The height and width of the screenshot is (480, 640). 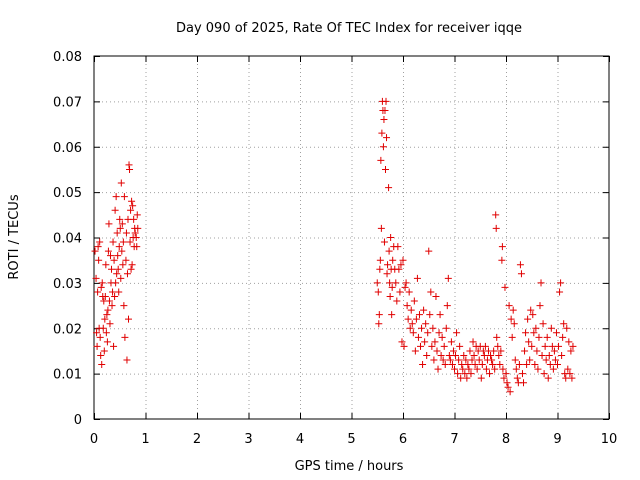 What do you see at coordinates (248, 439) in the screenshot?
I see `x-tick-label: 3` at bounding box center [248, 439].